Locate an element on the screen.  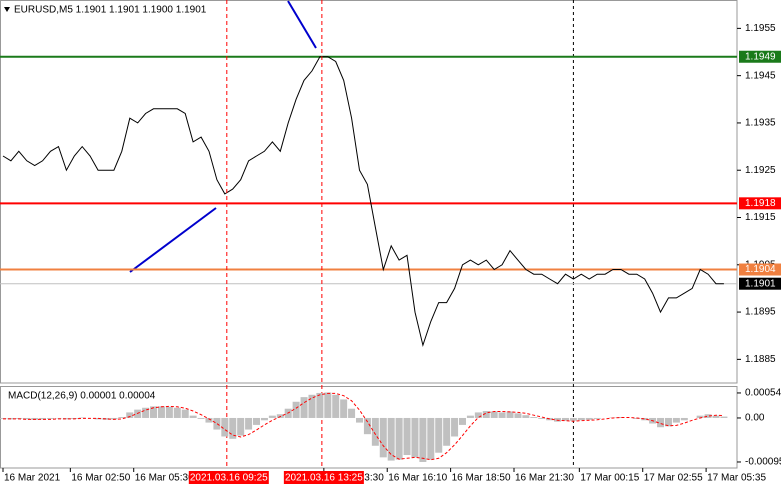
chart-title: EURUSD,M5 1.1901 1.1901 1.1900 1.1901 is located at coordinates (110, 10).